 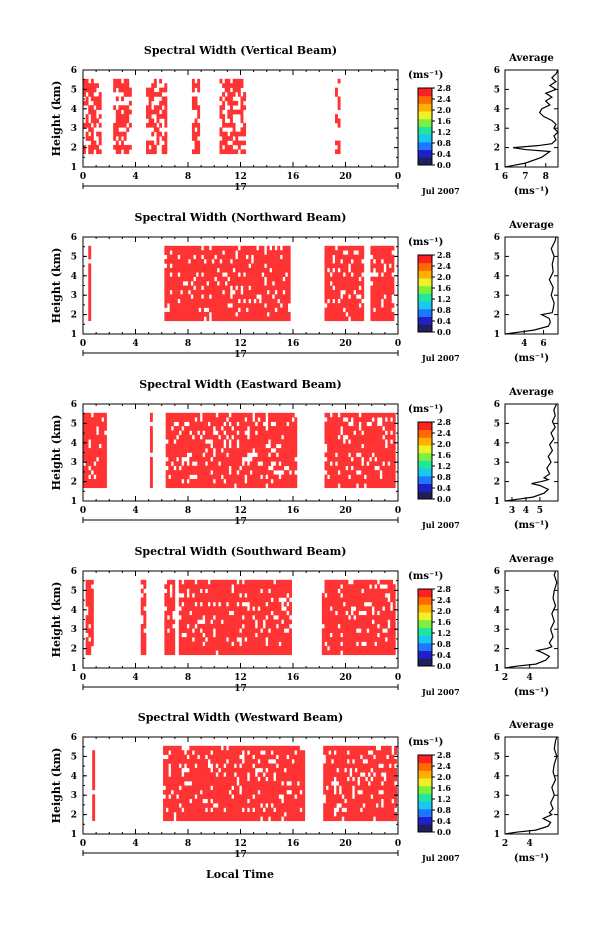 What do you see at coordinates (444, 154) in the screenshot?
I see `colorbar-tick-label: 0.4` at bounding box center [444, 154].